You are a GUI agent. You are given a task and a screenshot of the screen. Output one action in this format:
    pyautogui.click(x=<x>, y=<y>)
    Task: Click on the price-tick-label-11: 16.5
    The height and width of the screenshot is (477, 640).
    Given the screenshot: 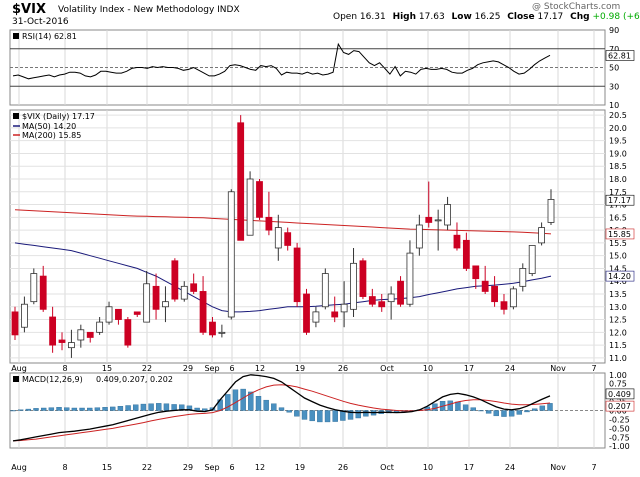 What is the action you would take?
    pyautogui.click(x=618, y=217)
    